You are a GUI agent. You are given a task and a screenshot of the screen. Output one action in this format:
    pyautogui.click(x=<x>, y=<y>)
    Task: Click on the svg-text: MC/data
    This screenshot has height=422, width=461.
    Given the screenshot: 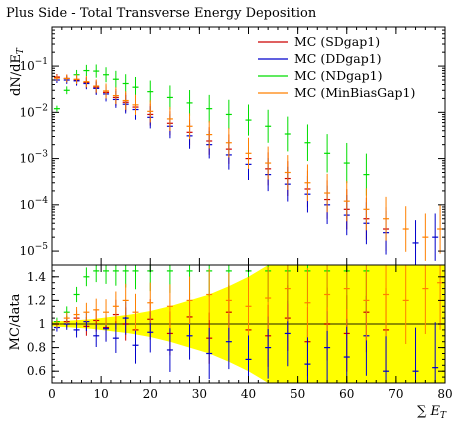 What is the action you would take?
    pyautogui.click(x=15, y=321)
    